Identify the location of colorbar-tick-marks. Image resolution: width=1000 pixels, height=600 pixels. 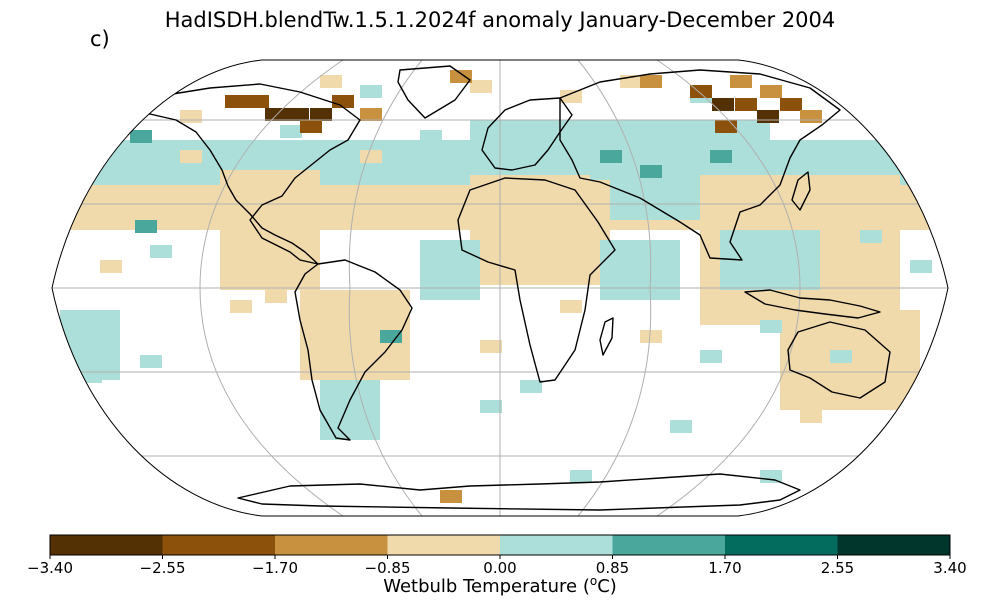
(500, 557).